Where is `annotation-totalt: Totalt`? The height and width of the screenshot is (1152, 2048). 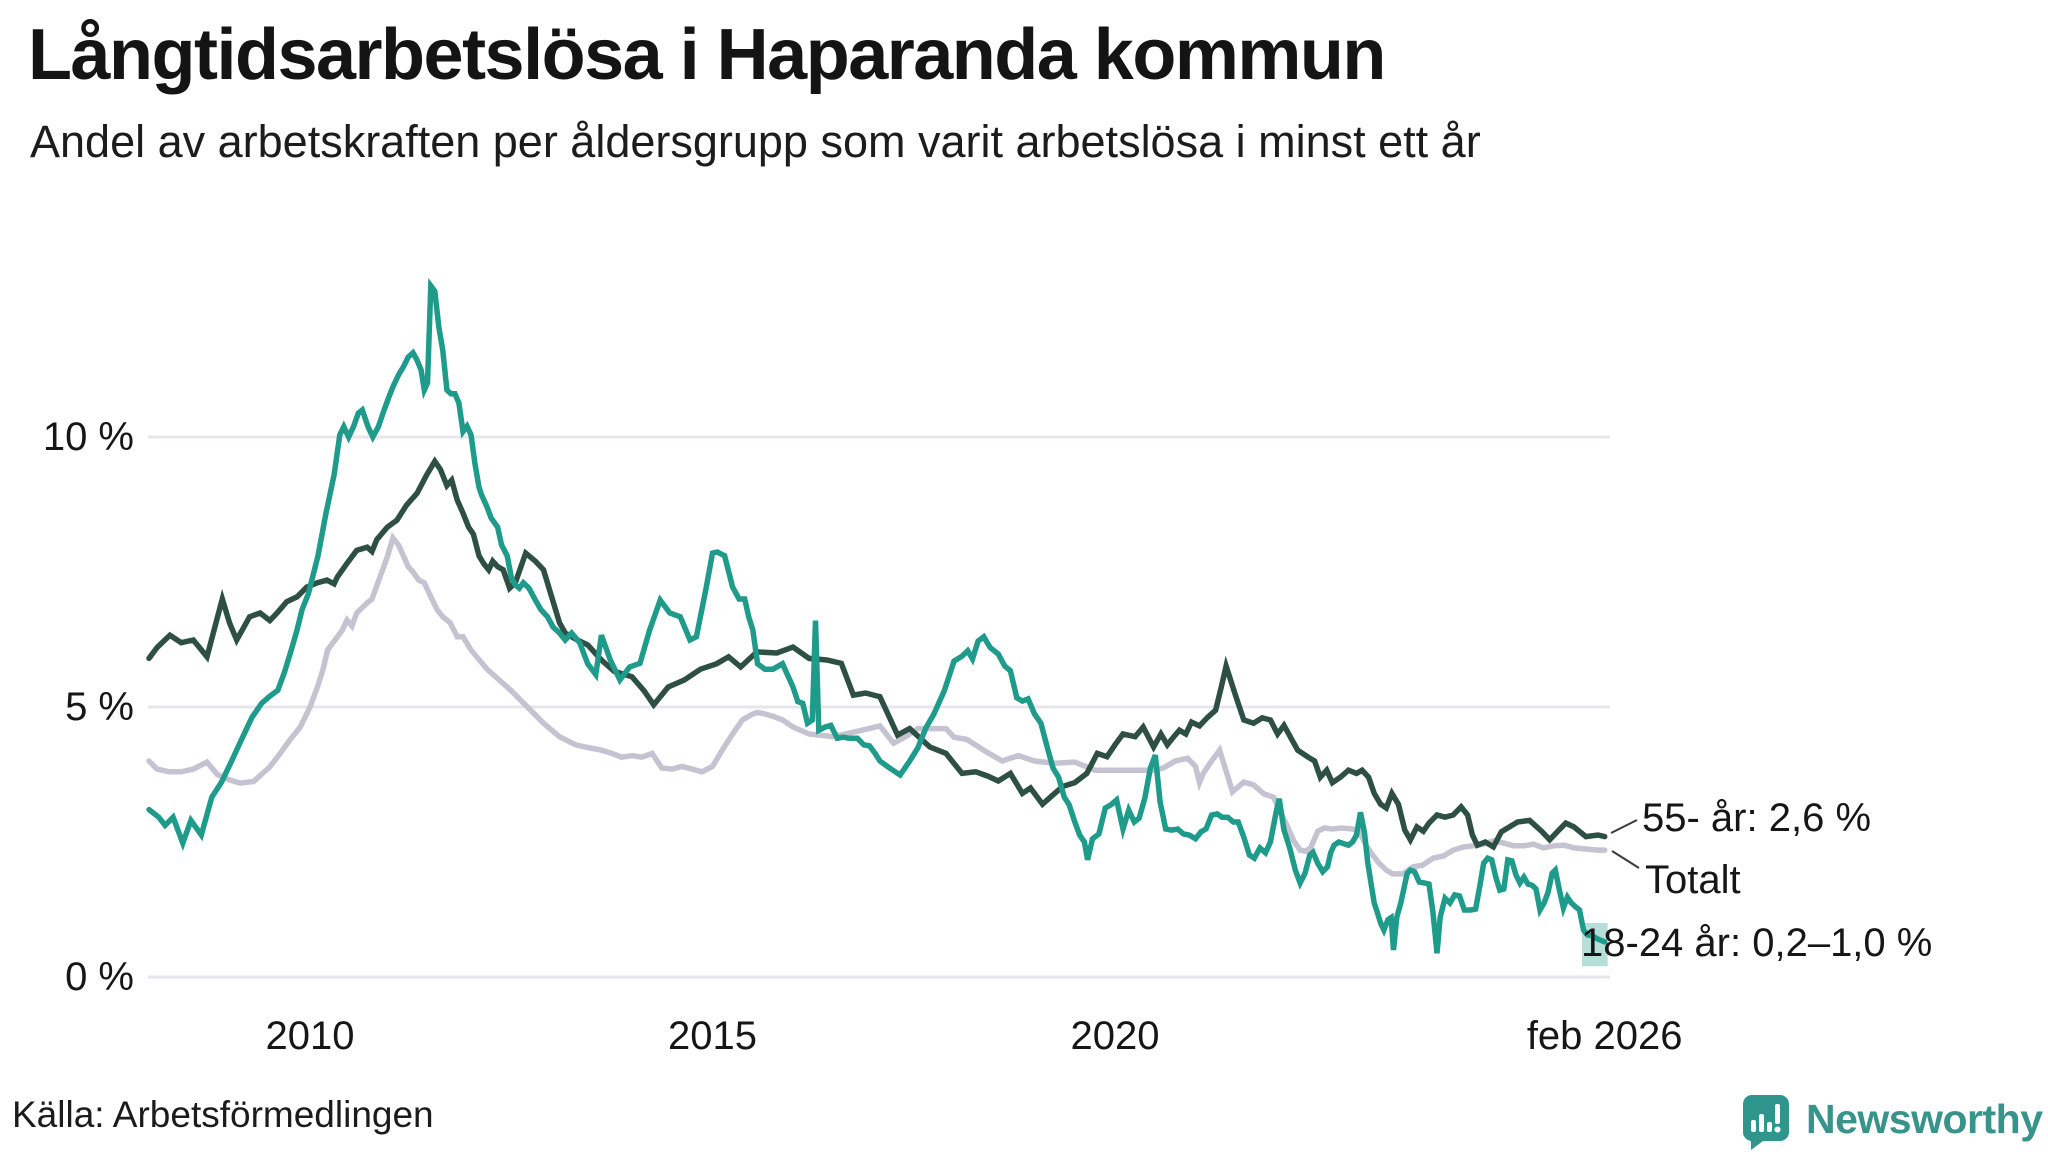
annotation-totalt: Totalt is located at coordinates (1693, 880).